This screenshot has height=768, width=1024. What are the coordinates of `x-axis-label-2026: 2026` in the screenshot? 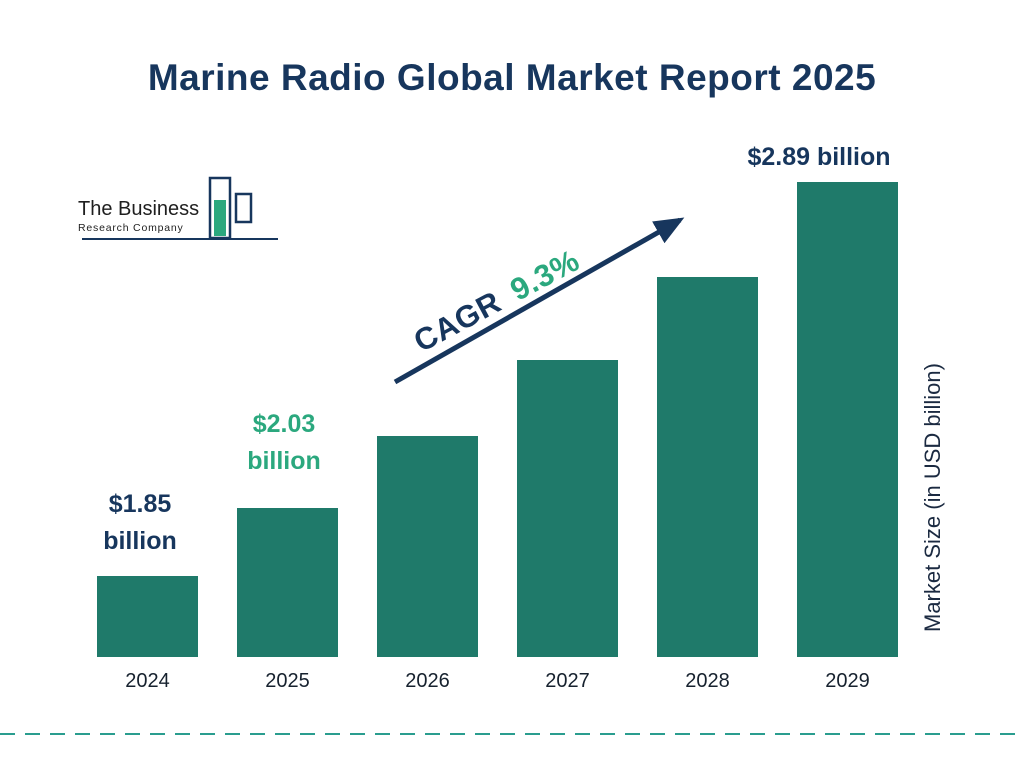 It's located at (427, 681).